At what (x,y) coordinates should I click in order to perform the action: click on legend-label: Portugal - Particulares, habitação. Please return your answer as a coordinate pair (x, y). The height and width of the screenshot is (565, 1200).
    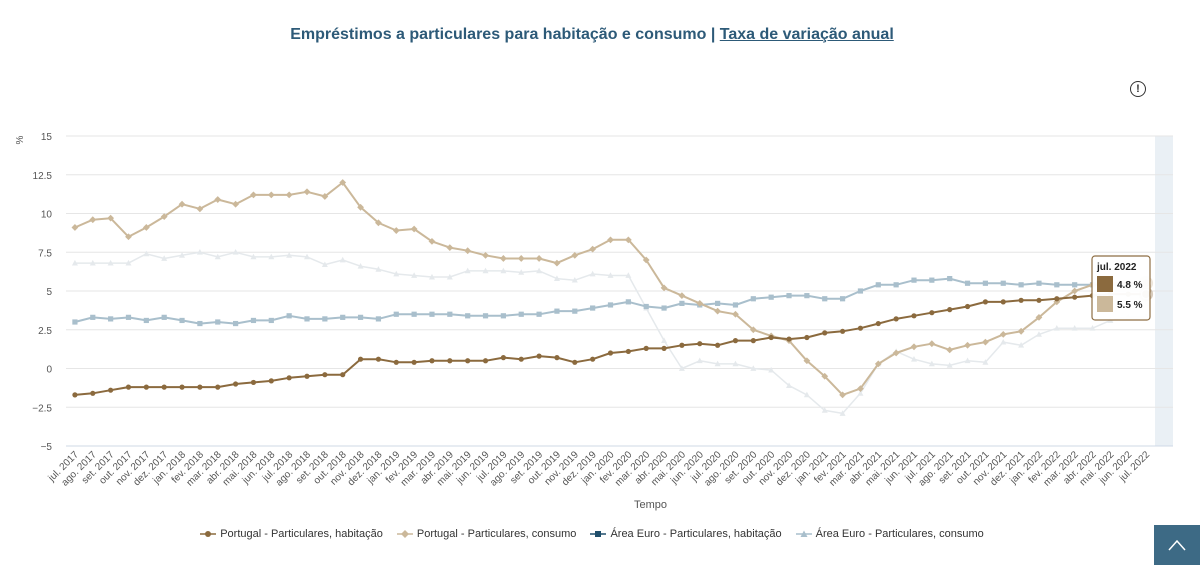
    Looking at the image, I should click on (301, 534).